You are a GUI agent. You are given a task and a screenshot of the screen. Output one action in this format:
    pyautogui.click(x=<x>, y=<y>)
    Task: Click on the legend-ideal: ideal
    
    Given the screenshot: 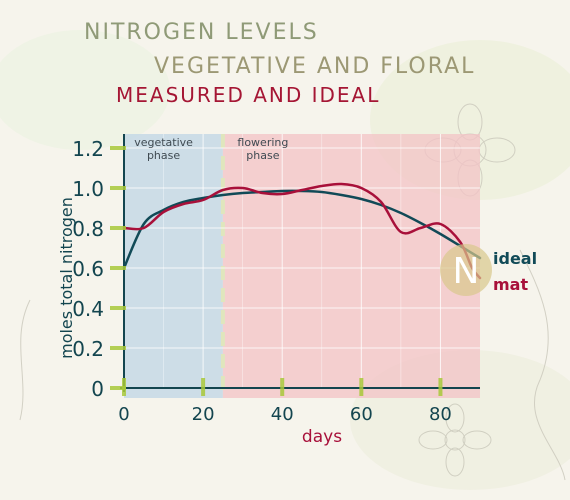 What is the action you would take?
    pyautogui.click(x=515, y=258)
    